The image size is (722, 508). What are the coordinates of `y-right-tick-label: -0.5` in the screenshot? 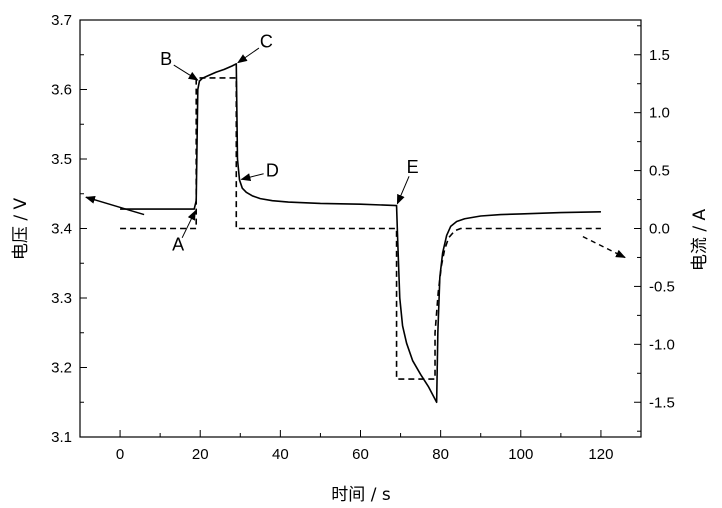 It's located at (662, 286).